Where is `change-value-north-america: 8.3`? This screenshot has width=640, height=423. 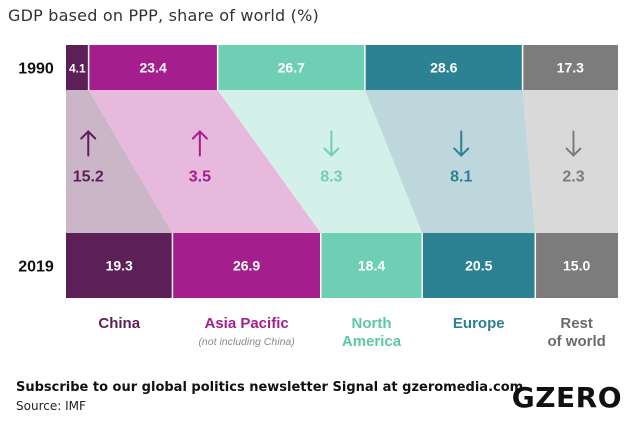
change-value-north-america: 8.3 is located at coordinates (331, 177).